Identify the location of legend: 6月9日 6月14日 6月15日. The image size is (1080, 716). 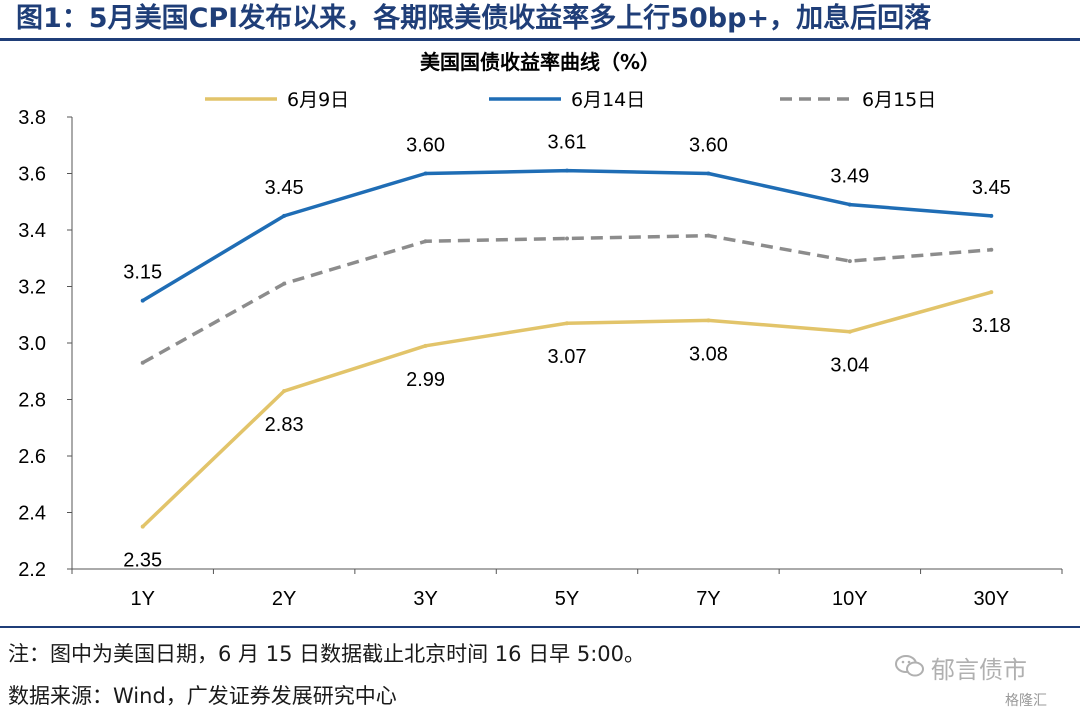
(570, 100).